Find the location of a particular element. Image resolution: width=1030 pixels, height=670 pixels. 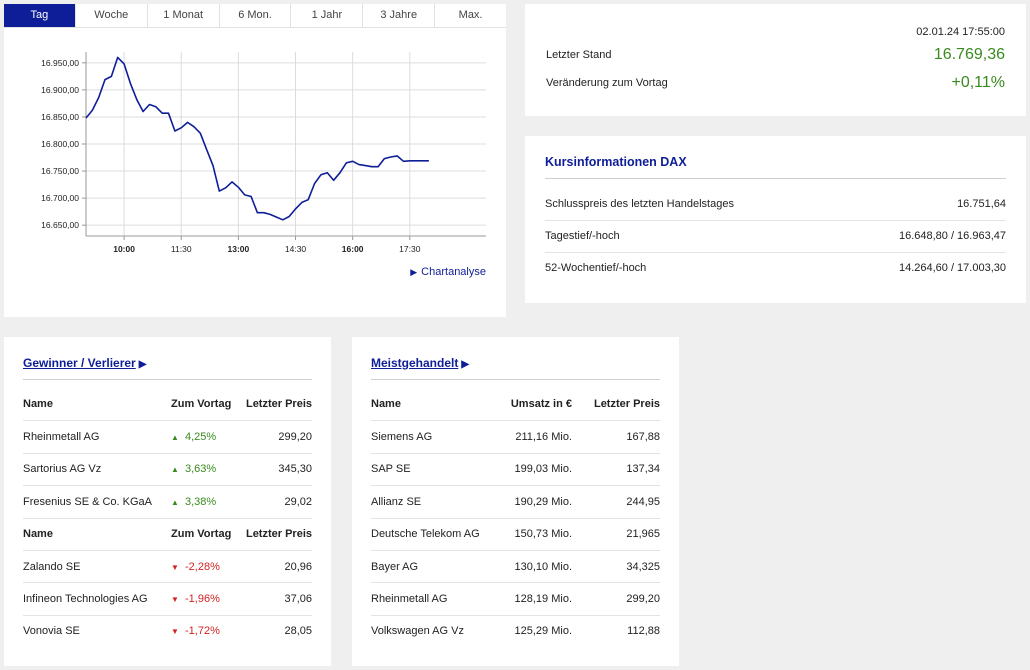

table-row: Bayer AG 130,10 Mio. 34,325 is located at coordinates (515, 565).